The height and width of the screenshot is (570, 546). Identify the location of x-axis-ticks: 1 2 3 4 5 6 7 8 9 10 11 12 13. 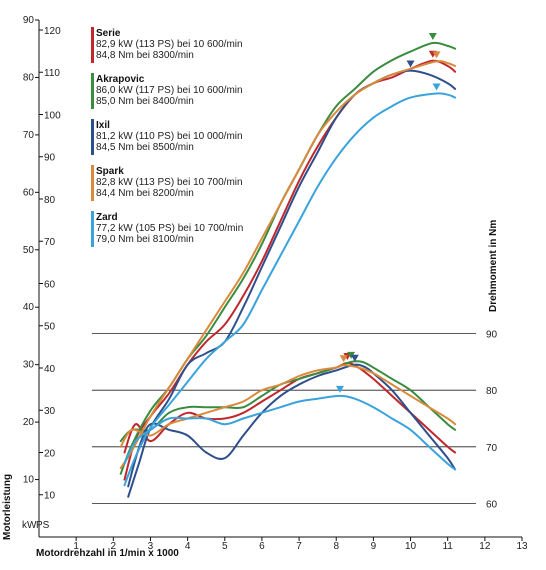
(300, 544).